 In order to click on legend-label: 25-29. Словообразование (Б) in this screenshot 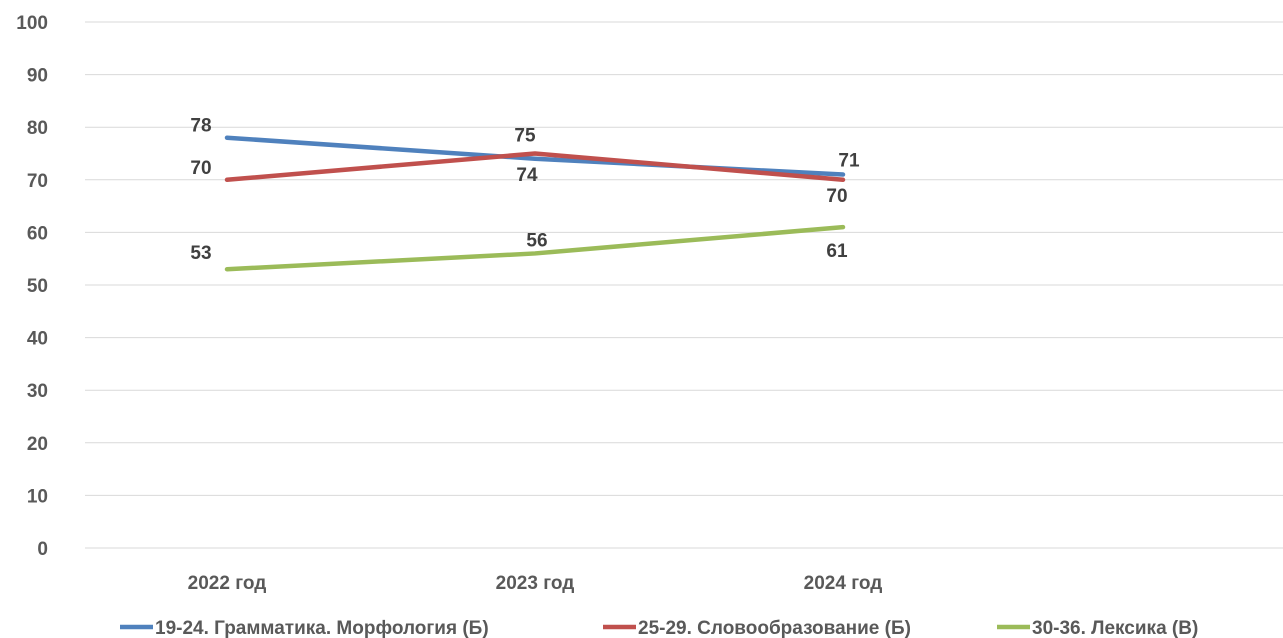, I will do `click(774, 628)`.